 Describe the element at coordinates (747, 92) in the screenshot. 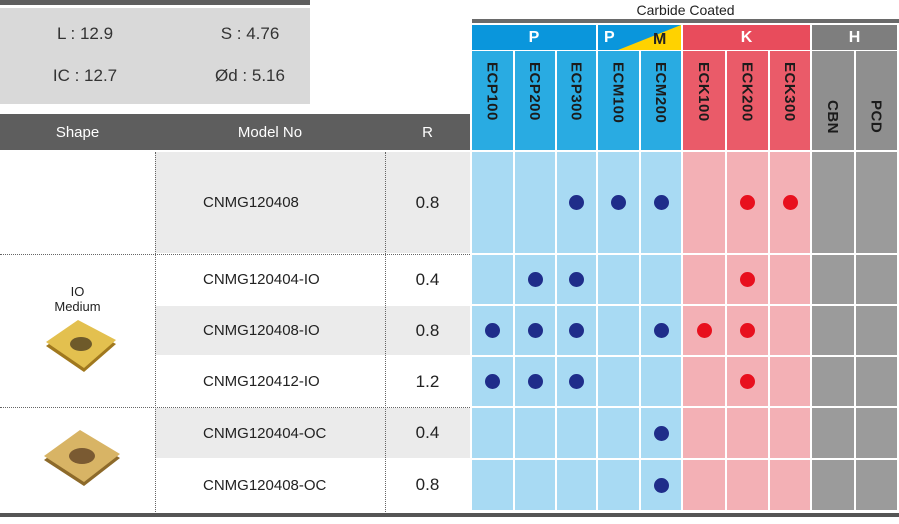

I see `grade-header: ECK200` at that location.